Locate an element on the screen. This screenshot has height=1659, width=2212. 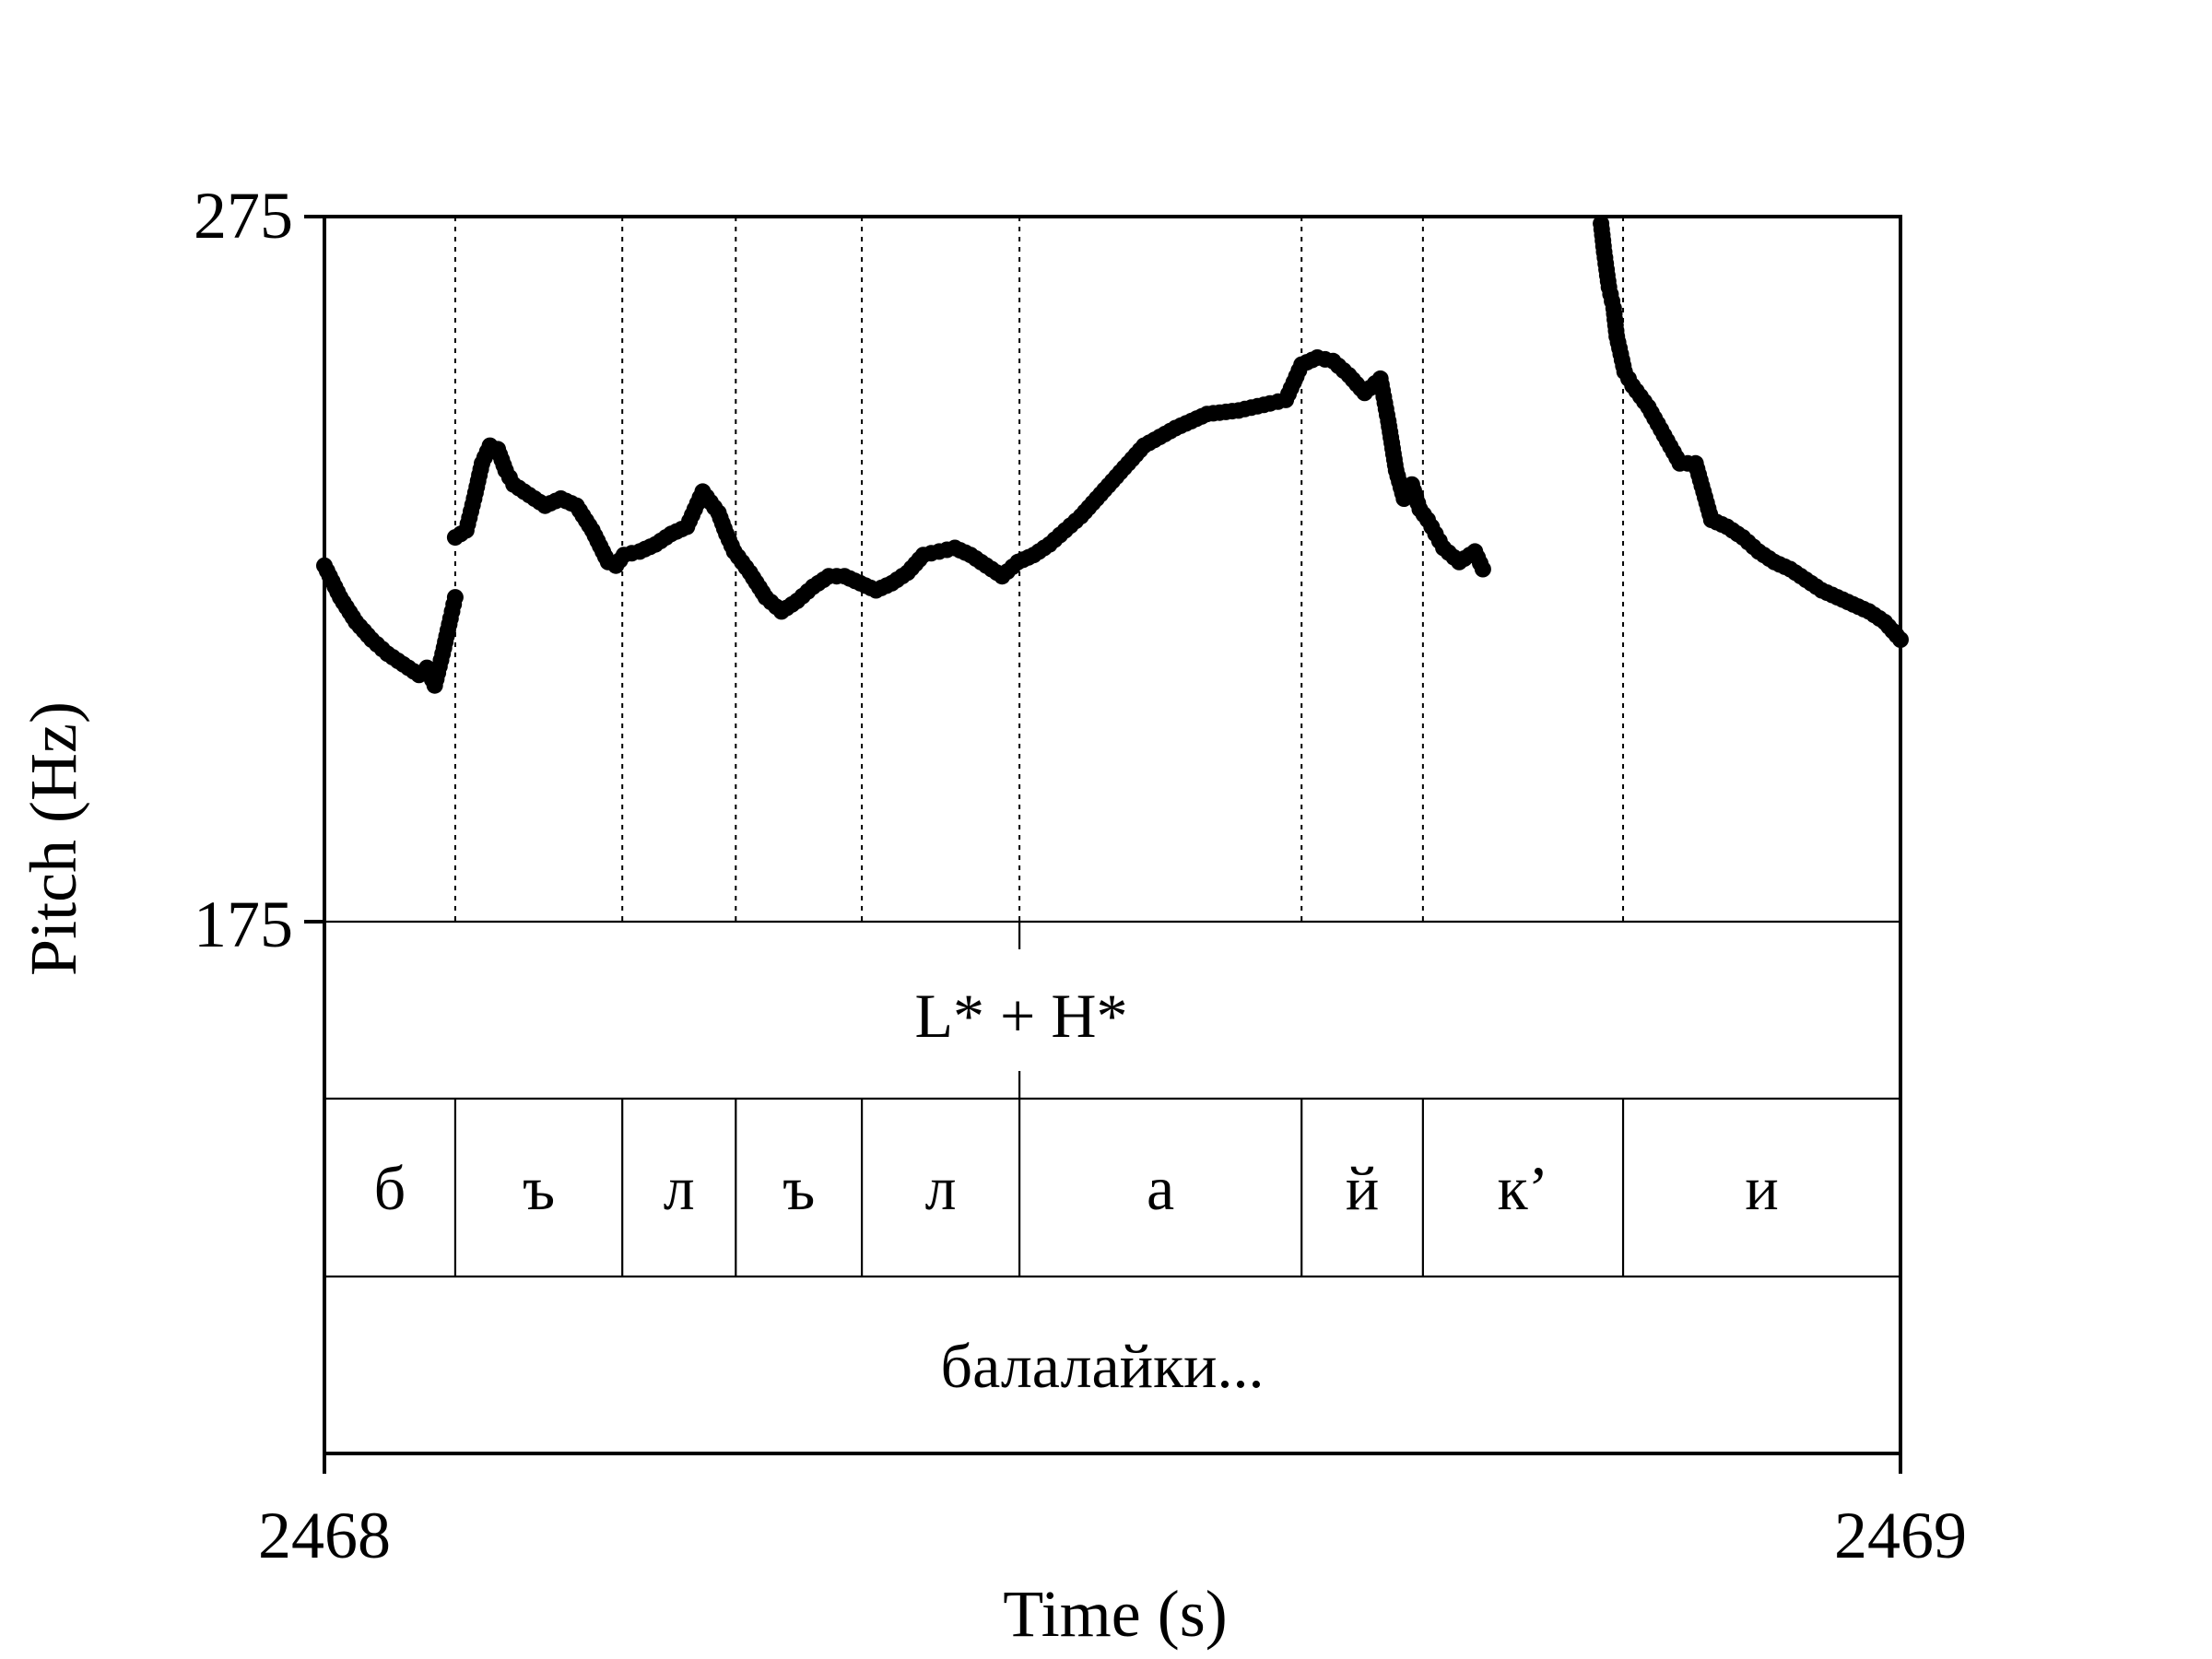
y-tick-label-top: 275 is located at coordinates (243, 216).